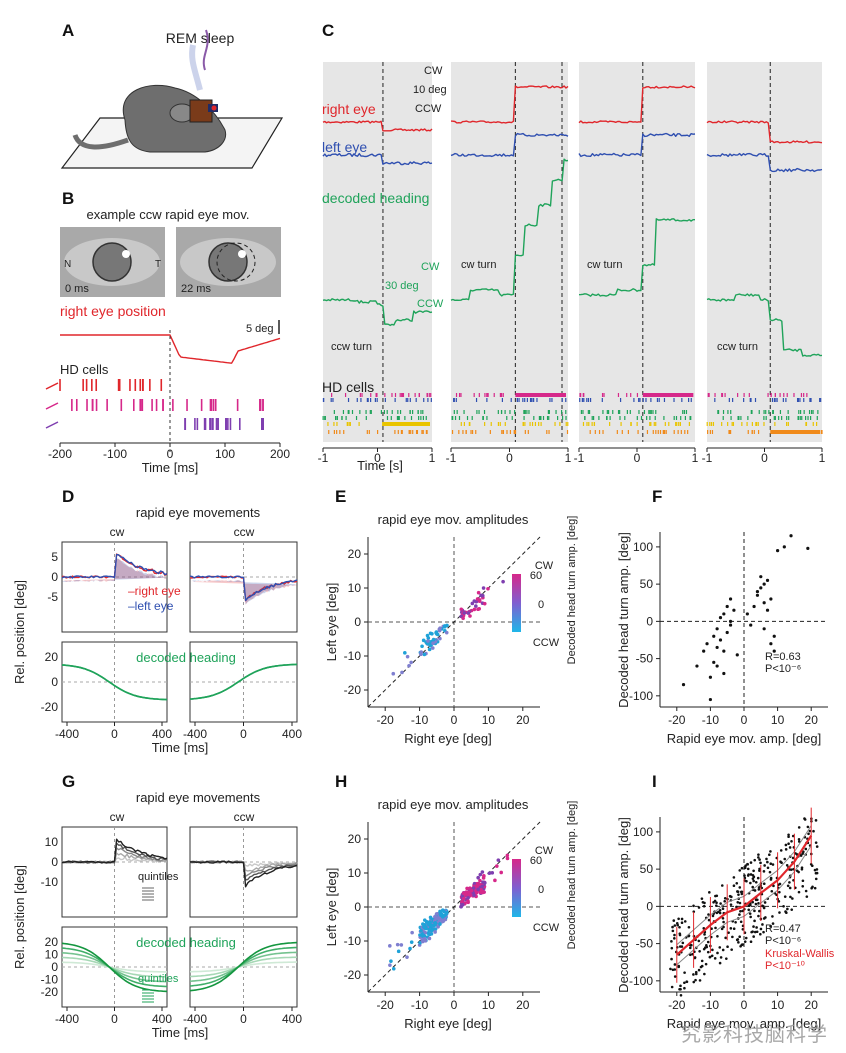  Describe the element at coordinates (19, 917) in the screenshot. I see `G-ylabel: Rel. position [deg]` at that location.